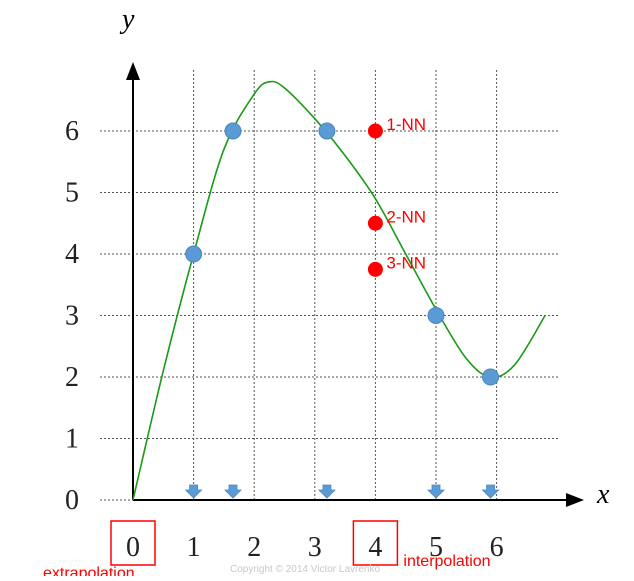  What do you see at coordinates (315, 547) in the screenshot?
I see `x-tick-label: 3` at bounding box center [315, 547].